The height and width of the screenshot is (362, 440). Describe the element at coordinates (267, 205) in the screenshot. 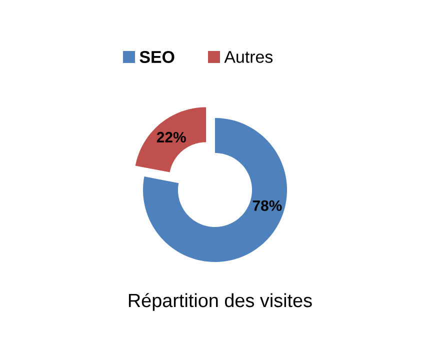

I see `data-label: 78%` at that location.